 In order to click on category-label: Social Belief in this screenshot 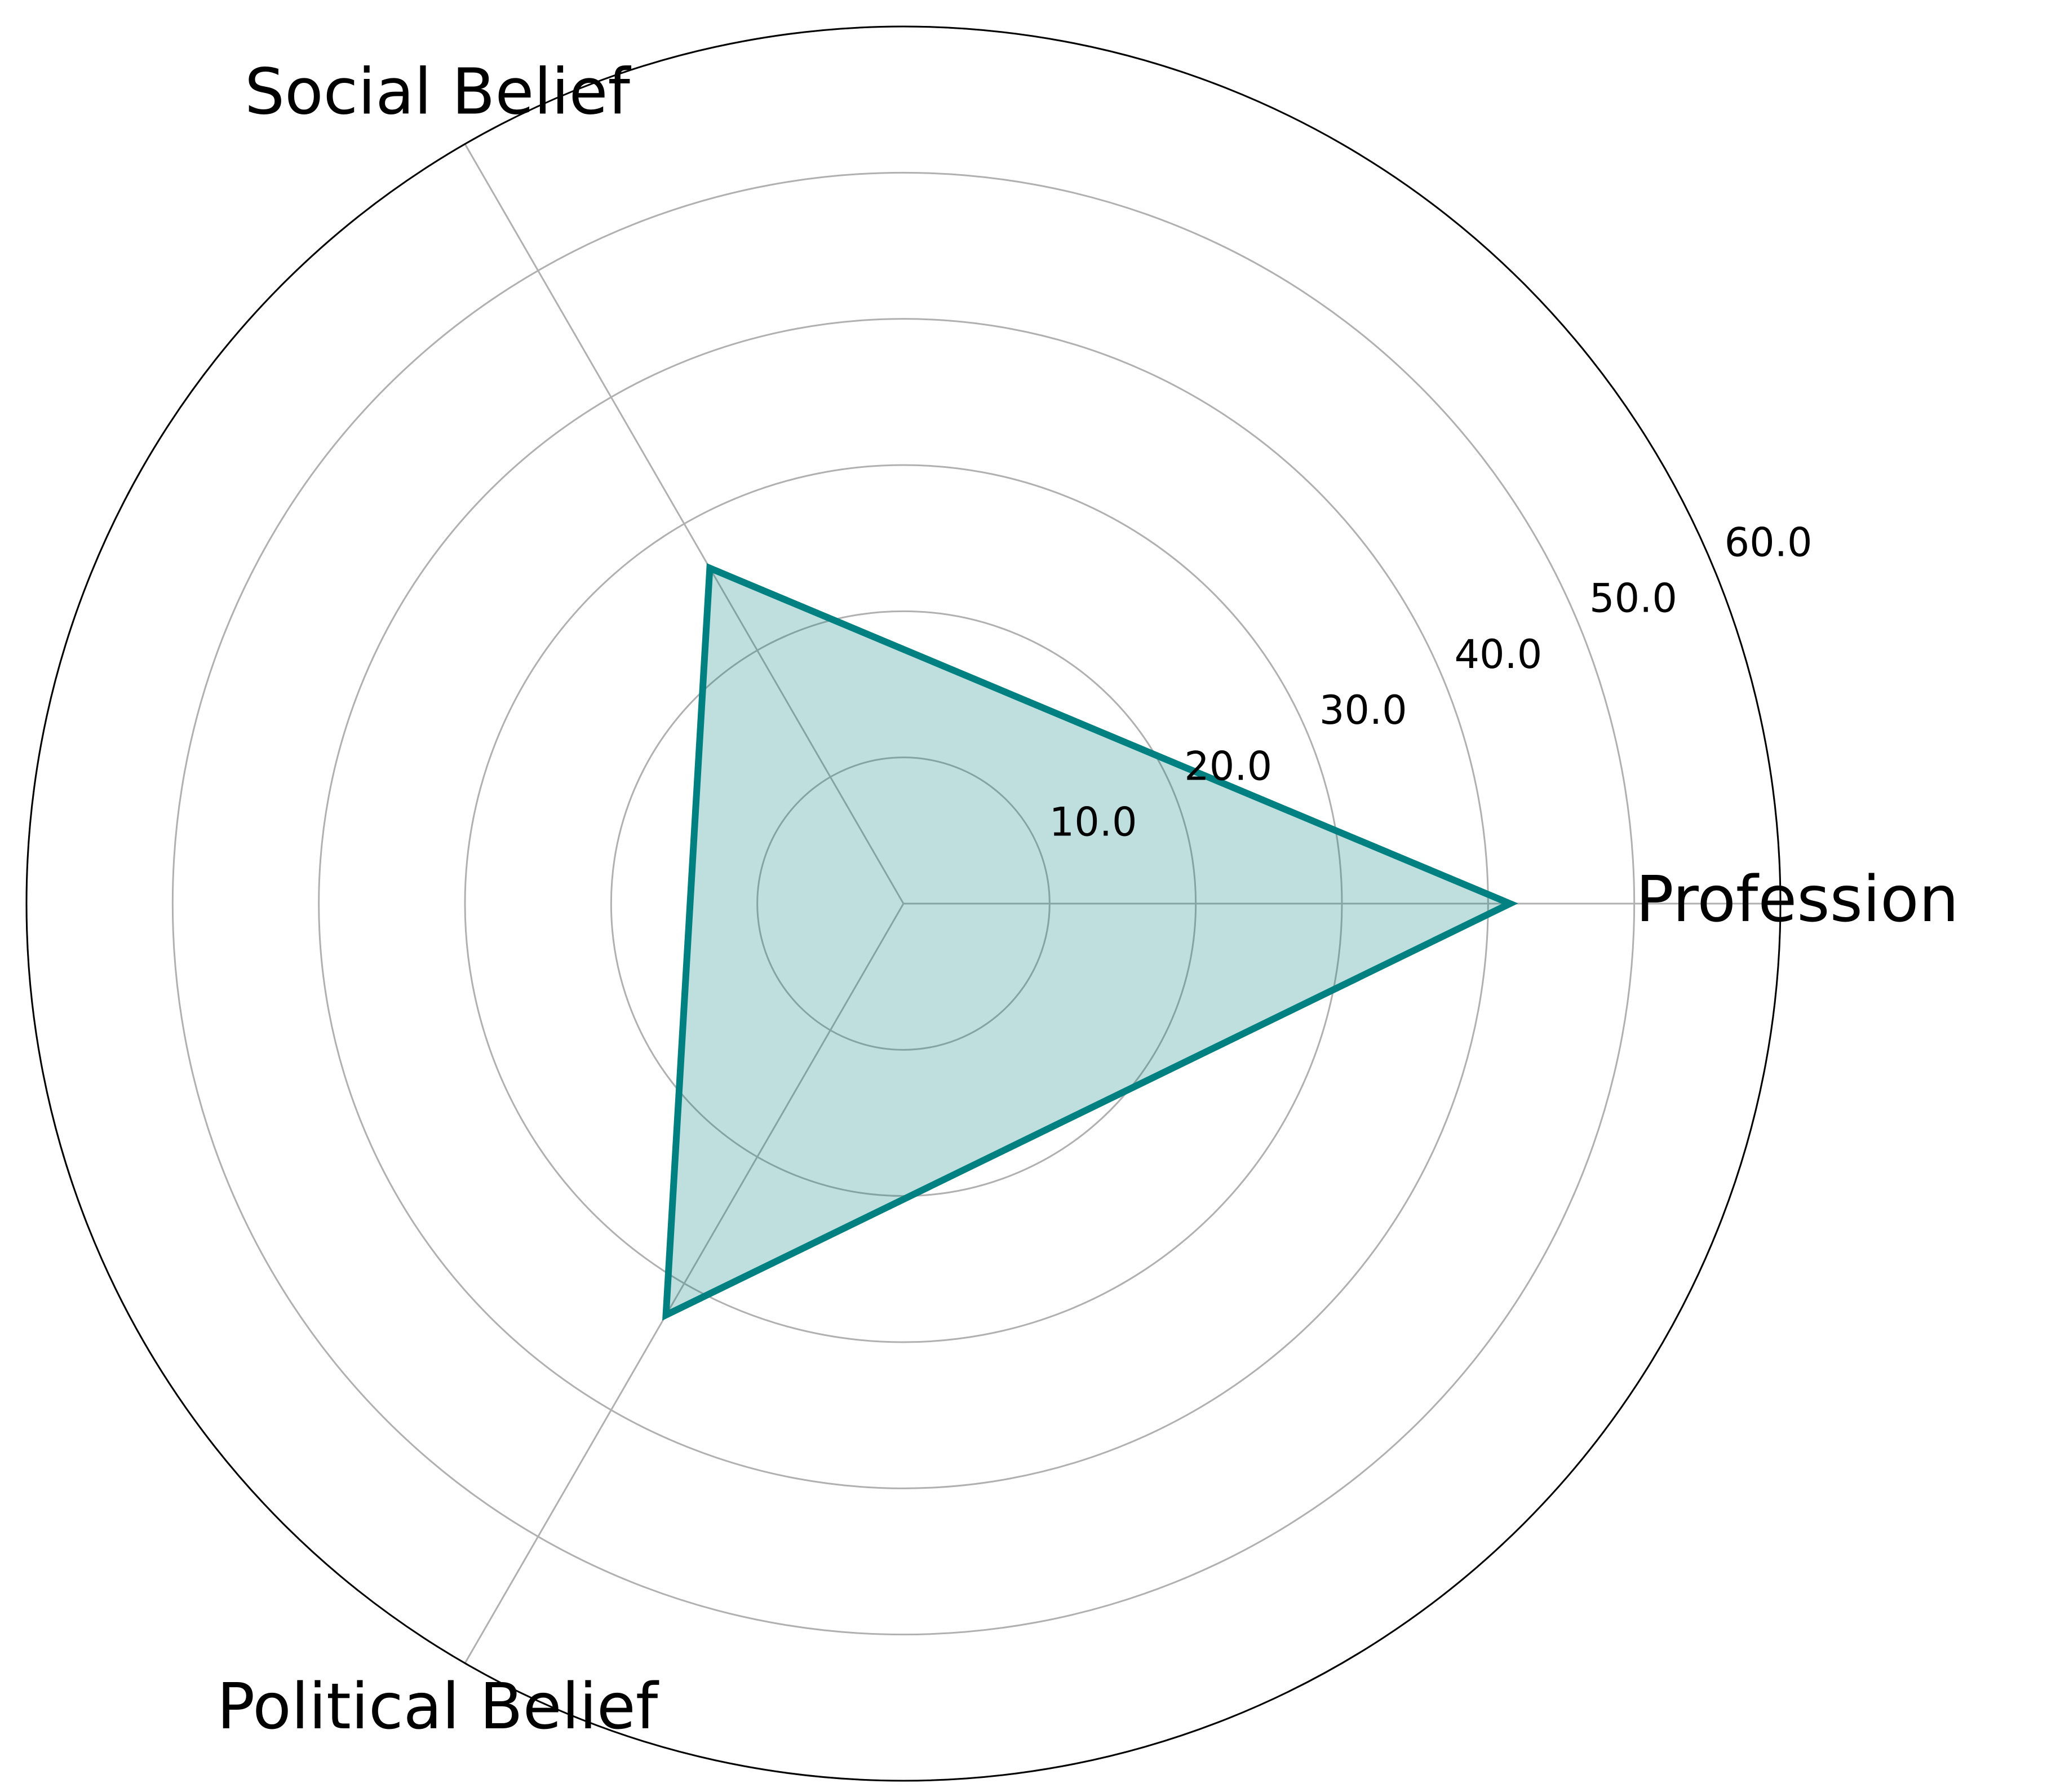, I will do `click(438, 92)`.